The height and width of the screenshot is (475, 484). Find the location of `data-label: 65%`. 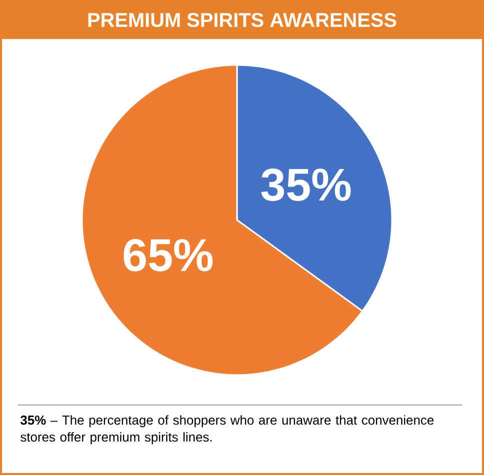

data-label: 65% is located at coordinates (168, 255).